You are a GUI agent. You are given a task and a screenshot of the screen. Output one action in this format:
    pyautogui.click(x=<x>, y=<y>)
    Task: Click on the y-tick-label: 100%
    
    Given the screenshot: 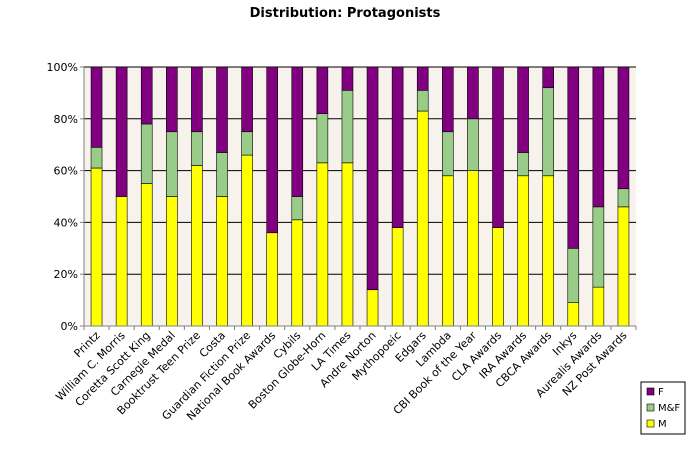 What is the action you would take?
    pyautogui.click(x=62, y=67)
    